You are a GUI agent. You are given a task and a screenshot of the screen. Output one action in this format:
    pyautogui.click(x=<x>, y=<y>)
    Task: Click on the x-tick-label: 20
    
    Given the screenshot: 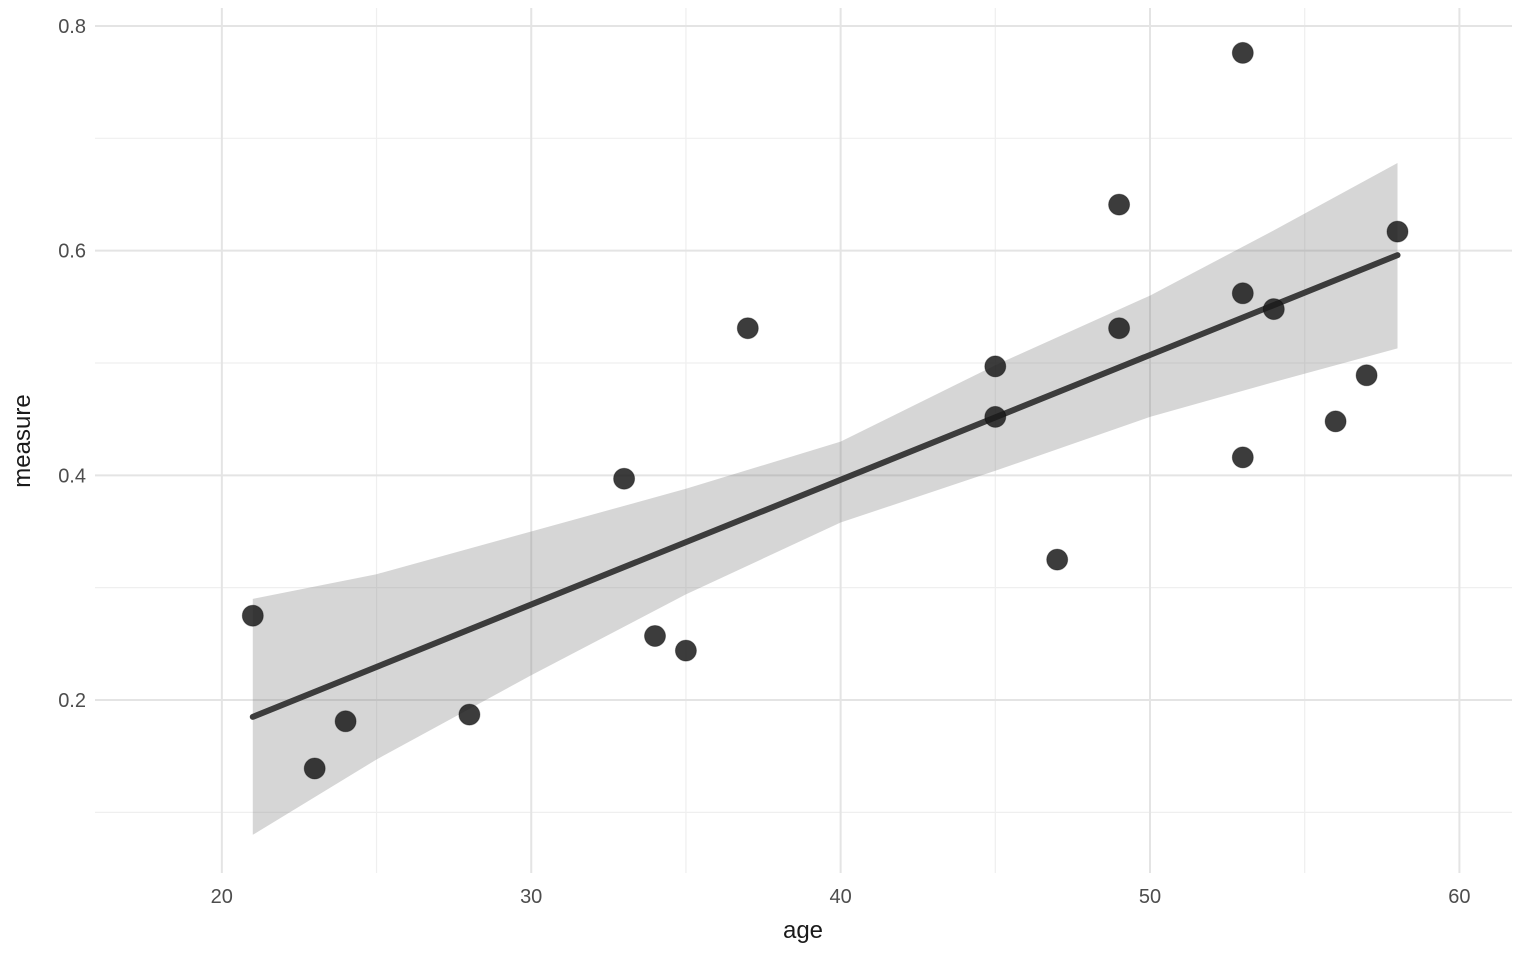 What is the action you would take?
    pyautogui.click(x=222, y=897)
    